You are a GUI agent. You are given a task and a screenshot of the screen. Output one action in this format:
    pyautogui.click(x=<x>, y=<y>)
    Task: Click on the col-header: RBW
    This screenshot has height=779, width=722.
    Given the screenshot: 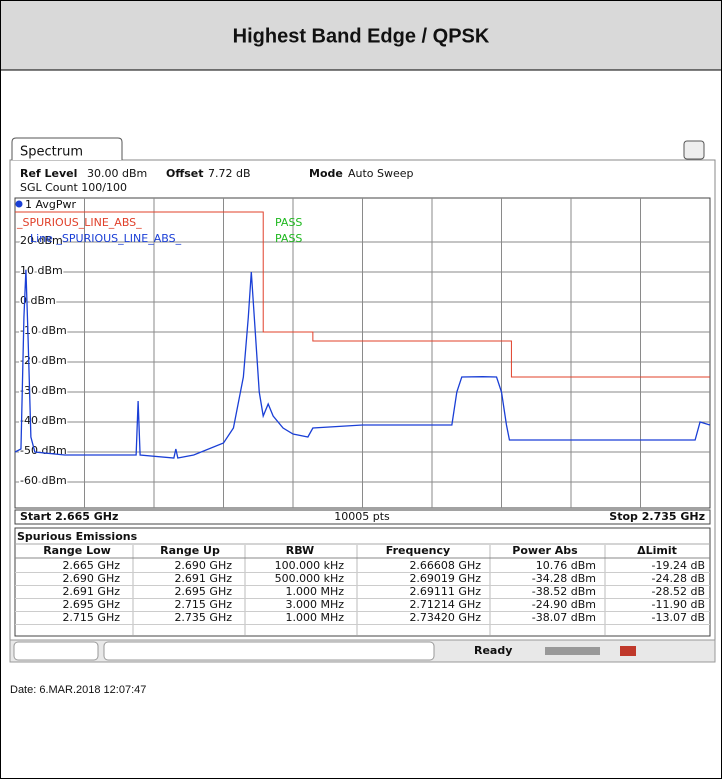 What is the action you would take?
    pyautogui.click(x=300, y=550)
    